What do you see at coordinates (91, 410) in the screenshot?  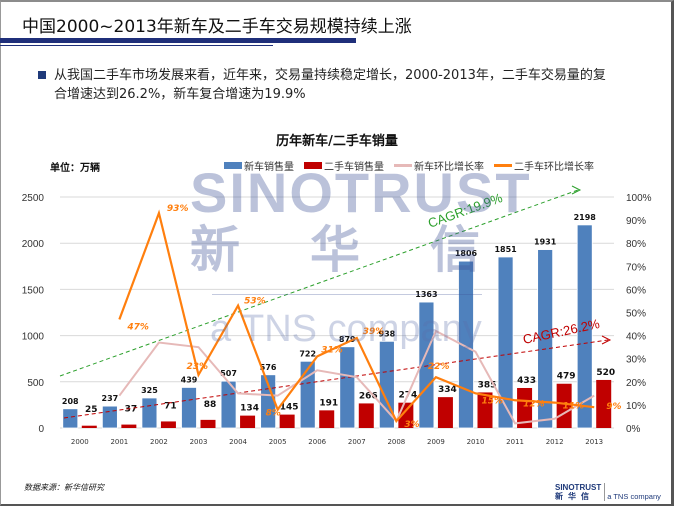 I see `bar-used-car-label: 25` at bounding box center [91, 410].